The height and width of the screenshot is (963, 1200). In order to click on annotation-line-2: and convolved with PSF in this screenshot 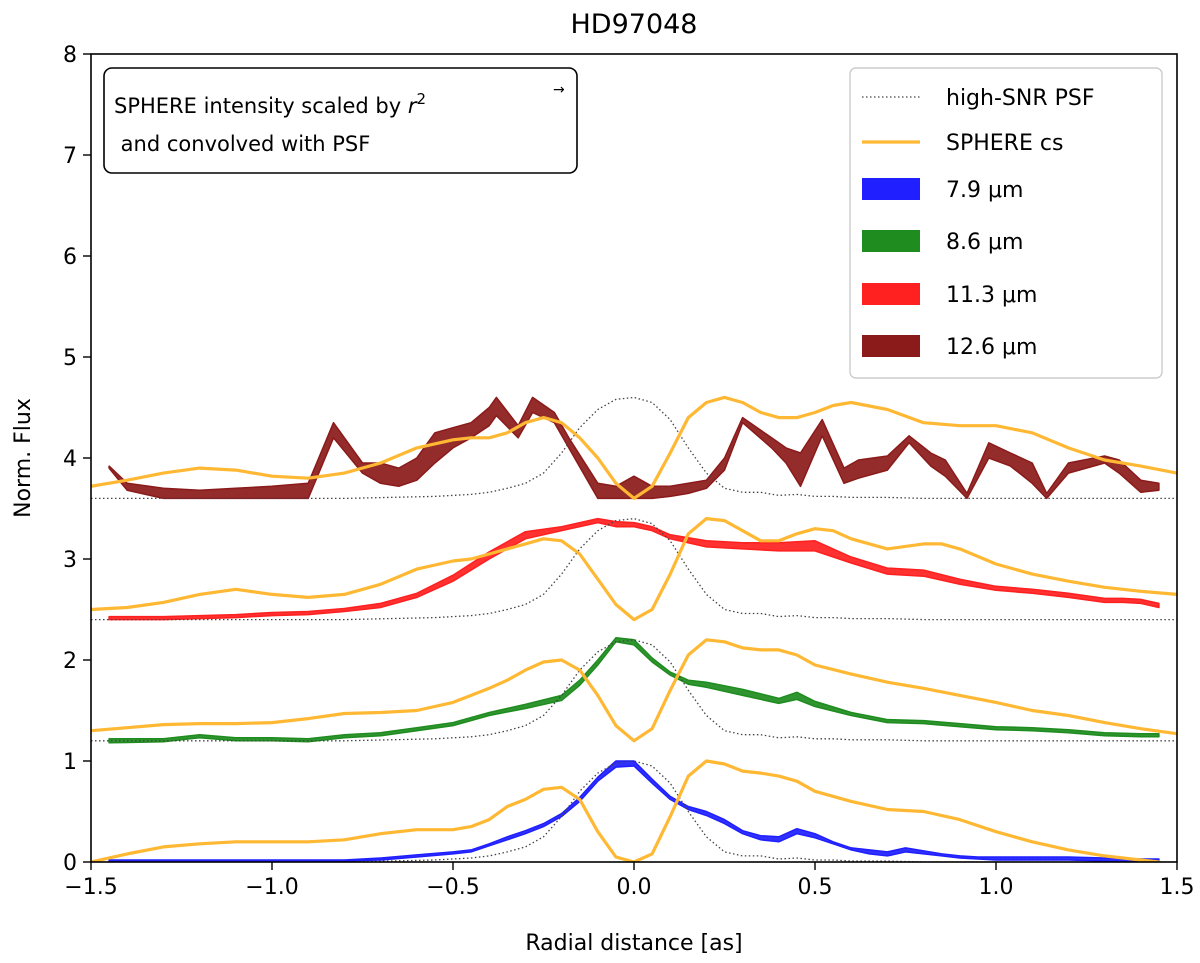, I will do `click(242, 144)`.